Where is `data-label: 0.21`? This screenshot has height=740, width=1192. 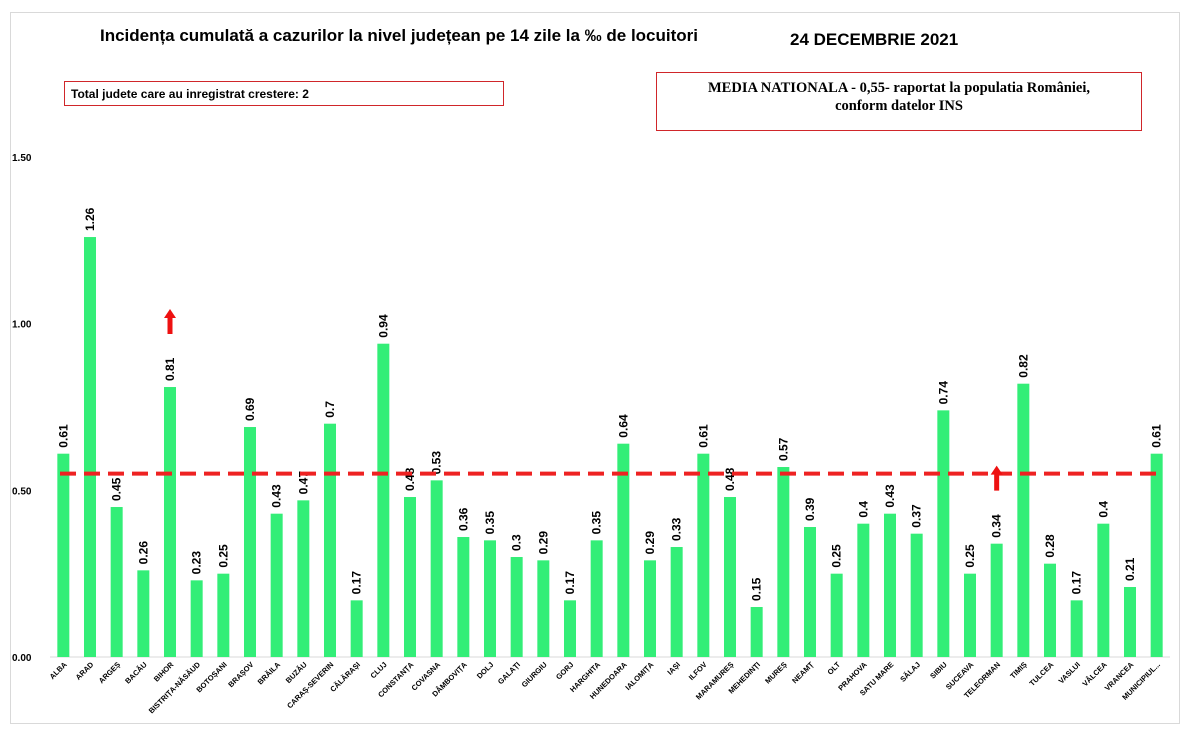
data-label: 0.21 is located at coordinates (1130, 569).